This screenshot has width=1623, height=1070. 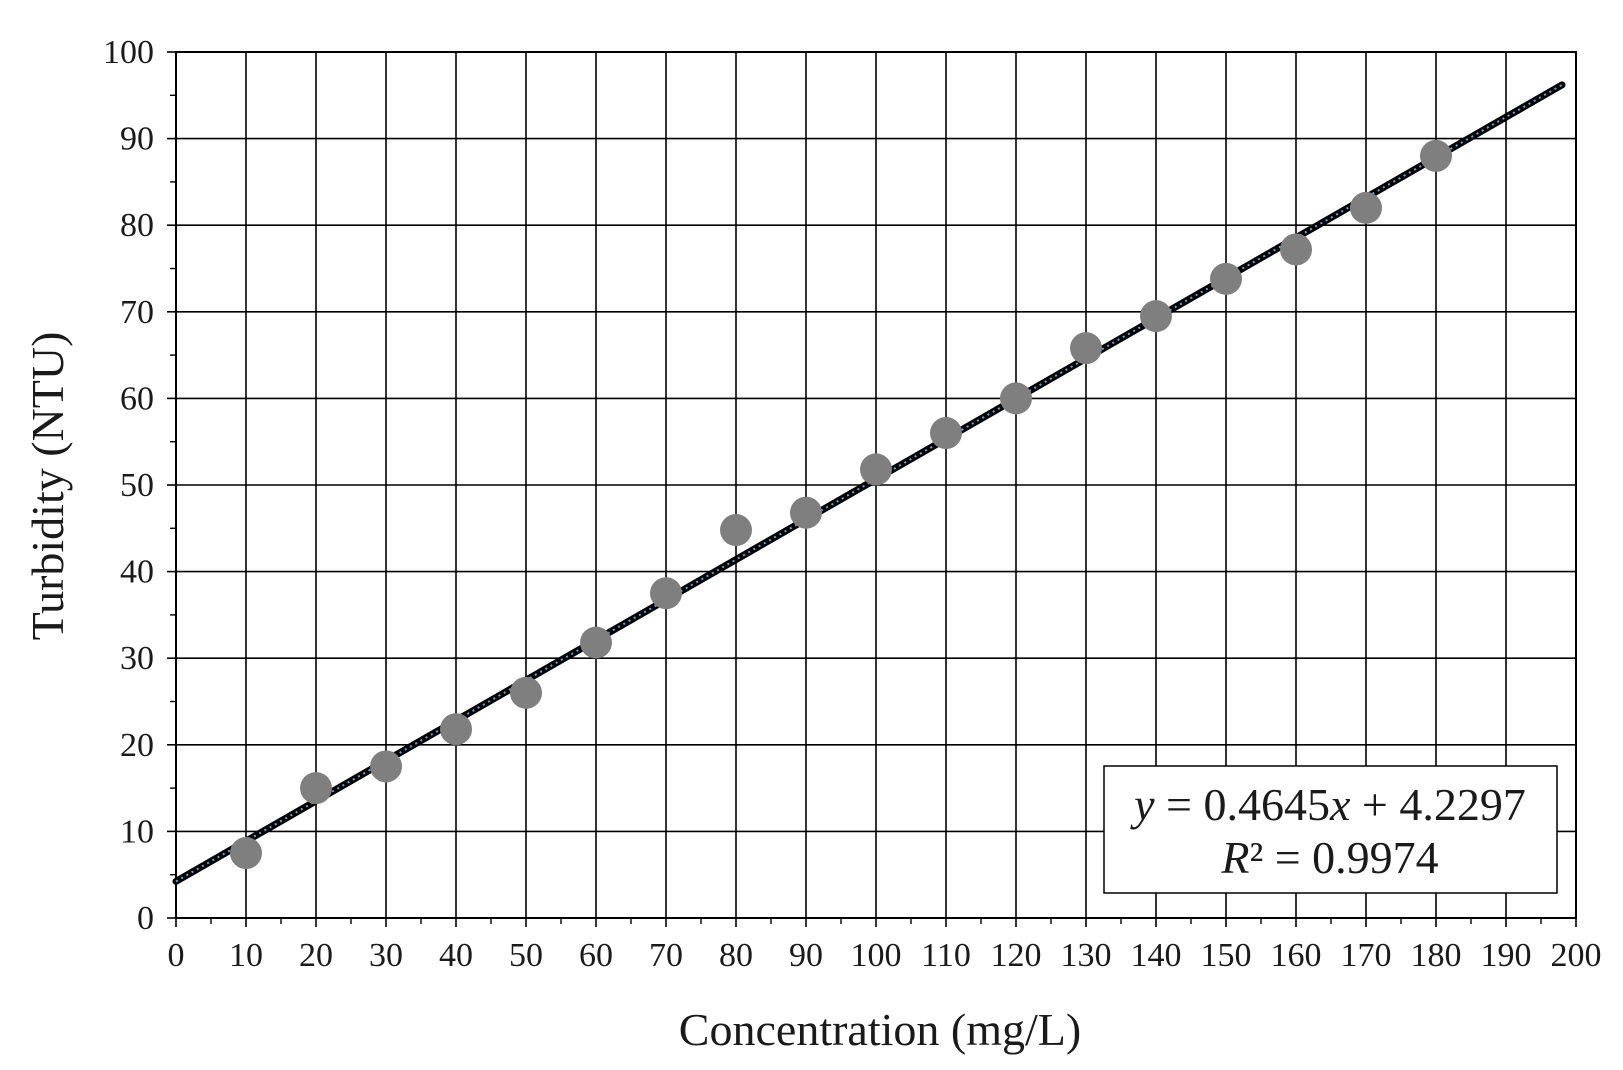 What do you see at coordinates (1437, 804) in the screenshot?
I see `equation-intercept: + 4.2297` at bounding box center [1437, 804].